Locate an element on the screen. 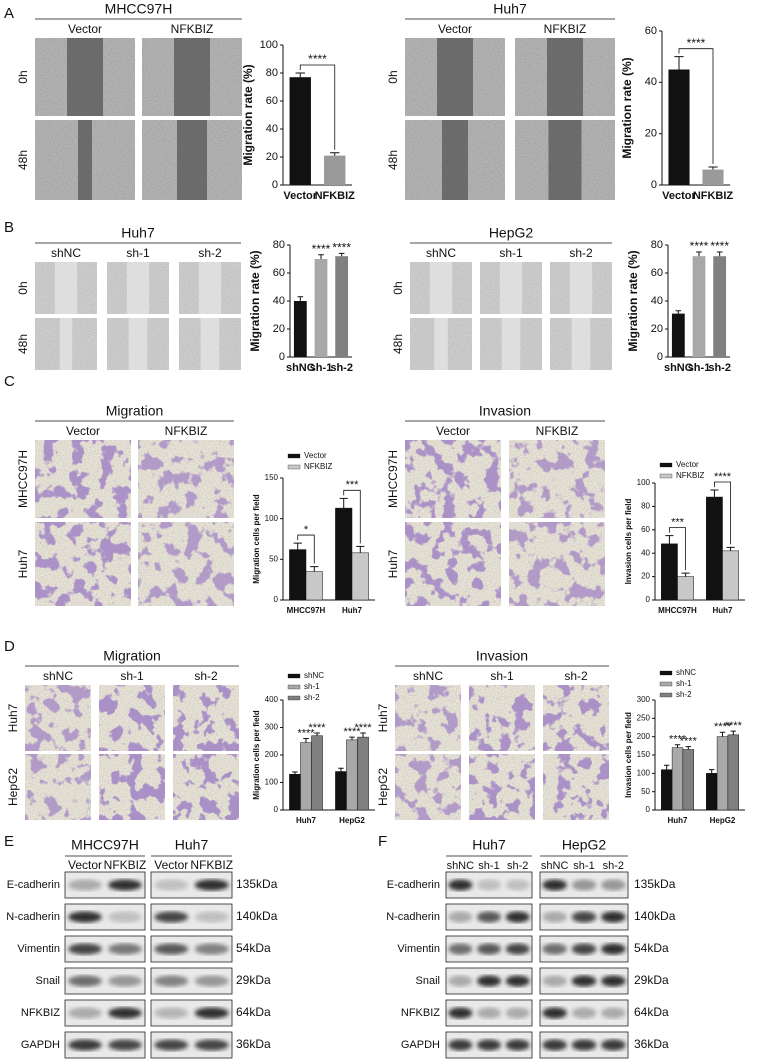 The image size is (760, 1063). x-tick-label: sh-1 is located at coordinates (699, 368).